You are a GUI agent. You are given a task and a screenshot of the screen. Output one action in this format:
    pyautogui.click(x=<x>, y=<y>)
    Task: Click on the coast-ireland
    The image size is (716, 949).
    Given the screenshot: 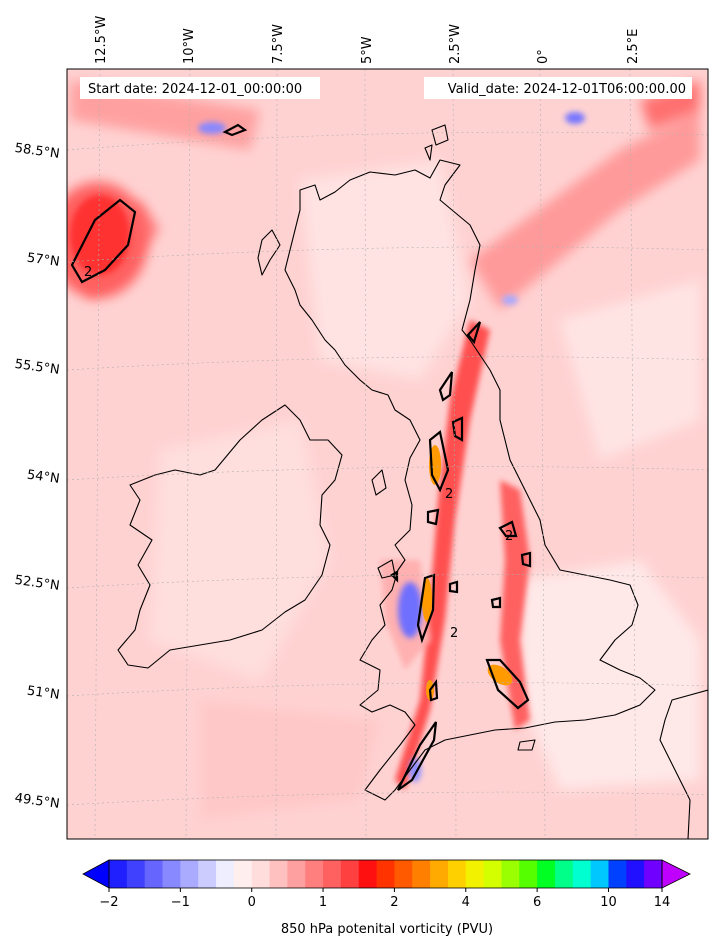 What is the action you would take?
    pyautogui.click(x=230, y=536)
    